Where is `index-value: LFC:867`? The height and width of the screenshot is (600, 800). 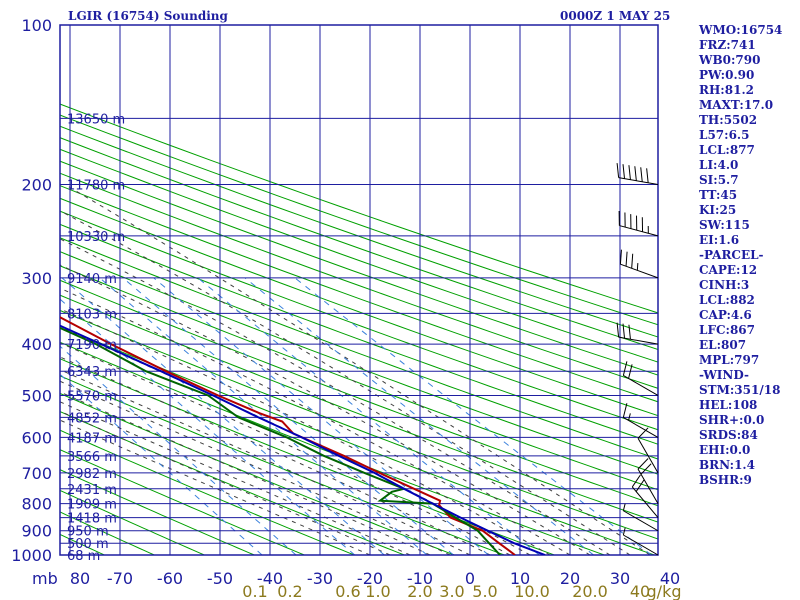 index-value: LFC:867 is located at coordinates (727, 330).